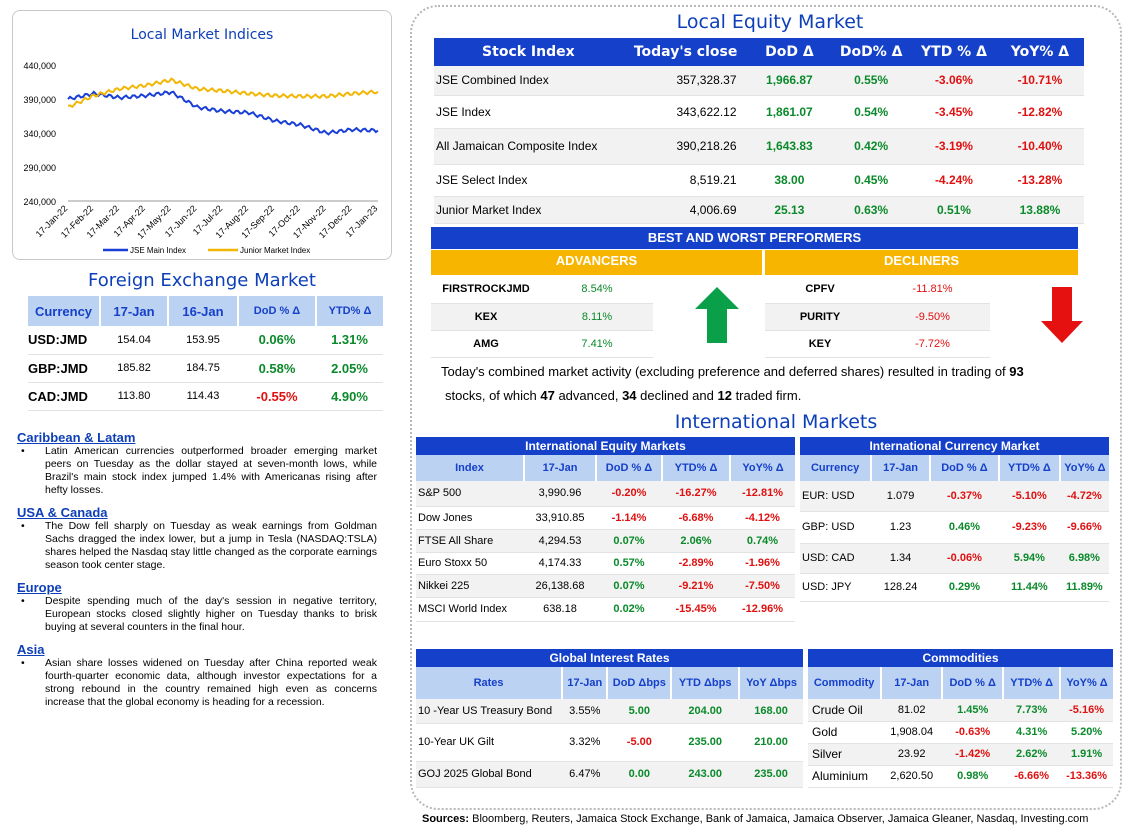 The height and width of the screenshot is (837, 1147). I want to click on currency-name: USD: JPY, so click(836, 587).